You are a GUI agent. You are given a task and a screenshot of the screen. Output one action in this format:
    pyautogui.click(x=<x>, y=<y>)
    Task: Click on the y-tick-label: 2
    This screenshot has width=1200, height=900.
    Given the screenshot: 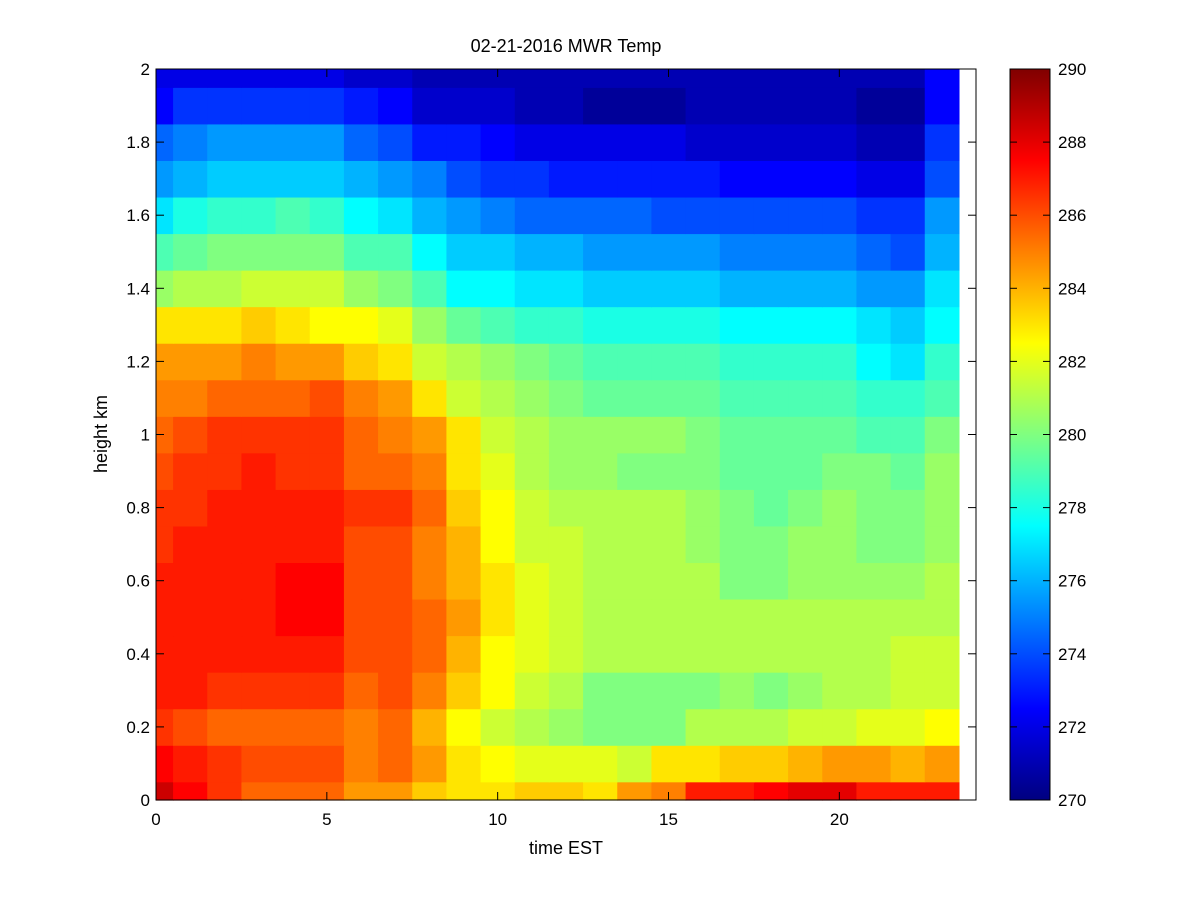 What is the action you would take?
    pyautogui.click(x=145, y=69)
    